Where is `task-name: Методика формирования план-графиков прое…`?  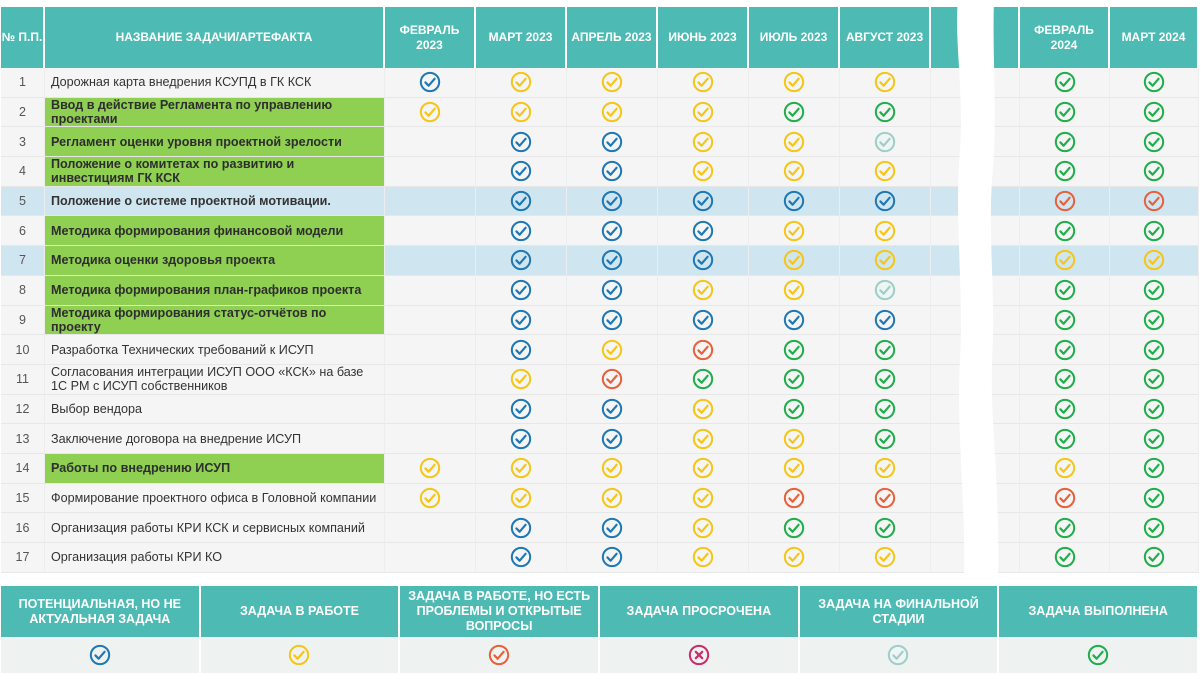 task-name: Методика формирования план-графиков прое… is located at coordinates (215, 290).